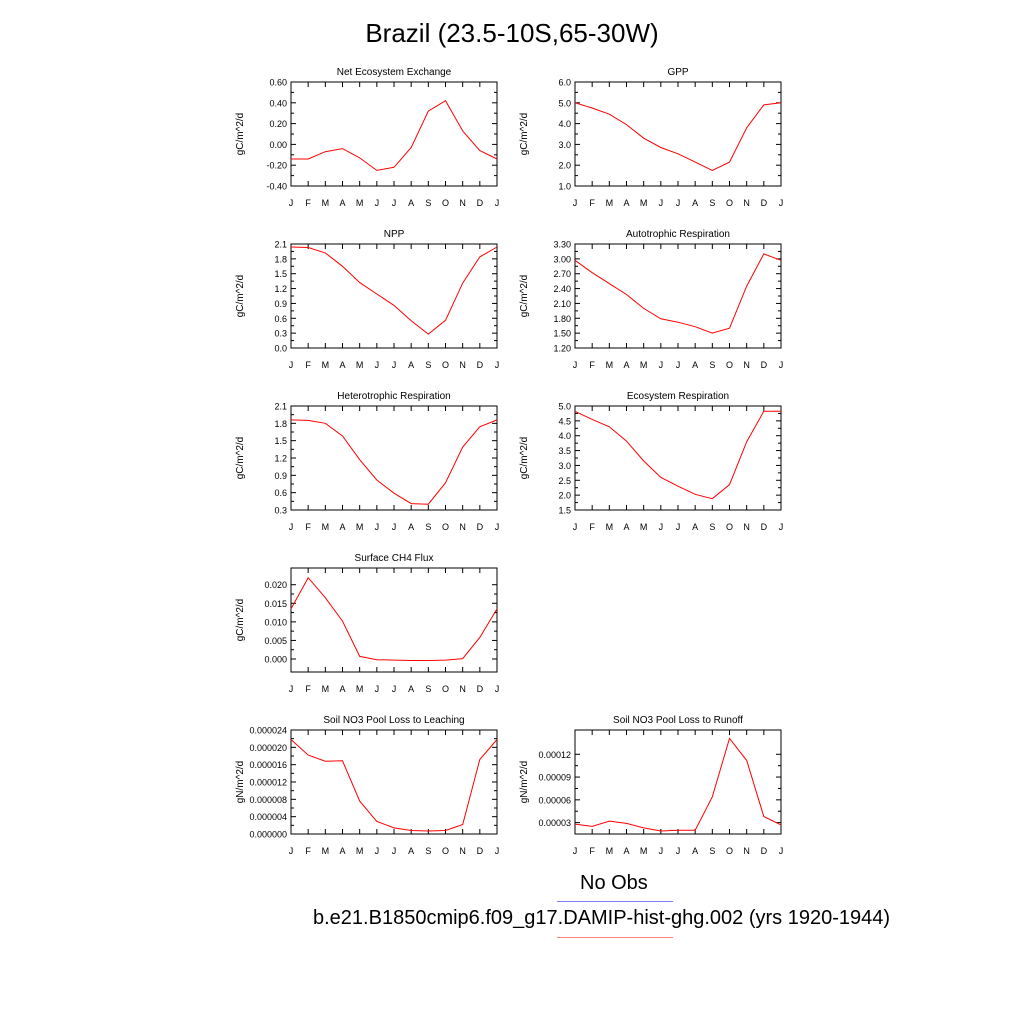  Describe the element at coordinates (280, 441) in the screenshot. I see `y-tick-label: 1.5` at that location.